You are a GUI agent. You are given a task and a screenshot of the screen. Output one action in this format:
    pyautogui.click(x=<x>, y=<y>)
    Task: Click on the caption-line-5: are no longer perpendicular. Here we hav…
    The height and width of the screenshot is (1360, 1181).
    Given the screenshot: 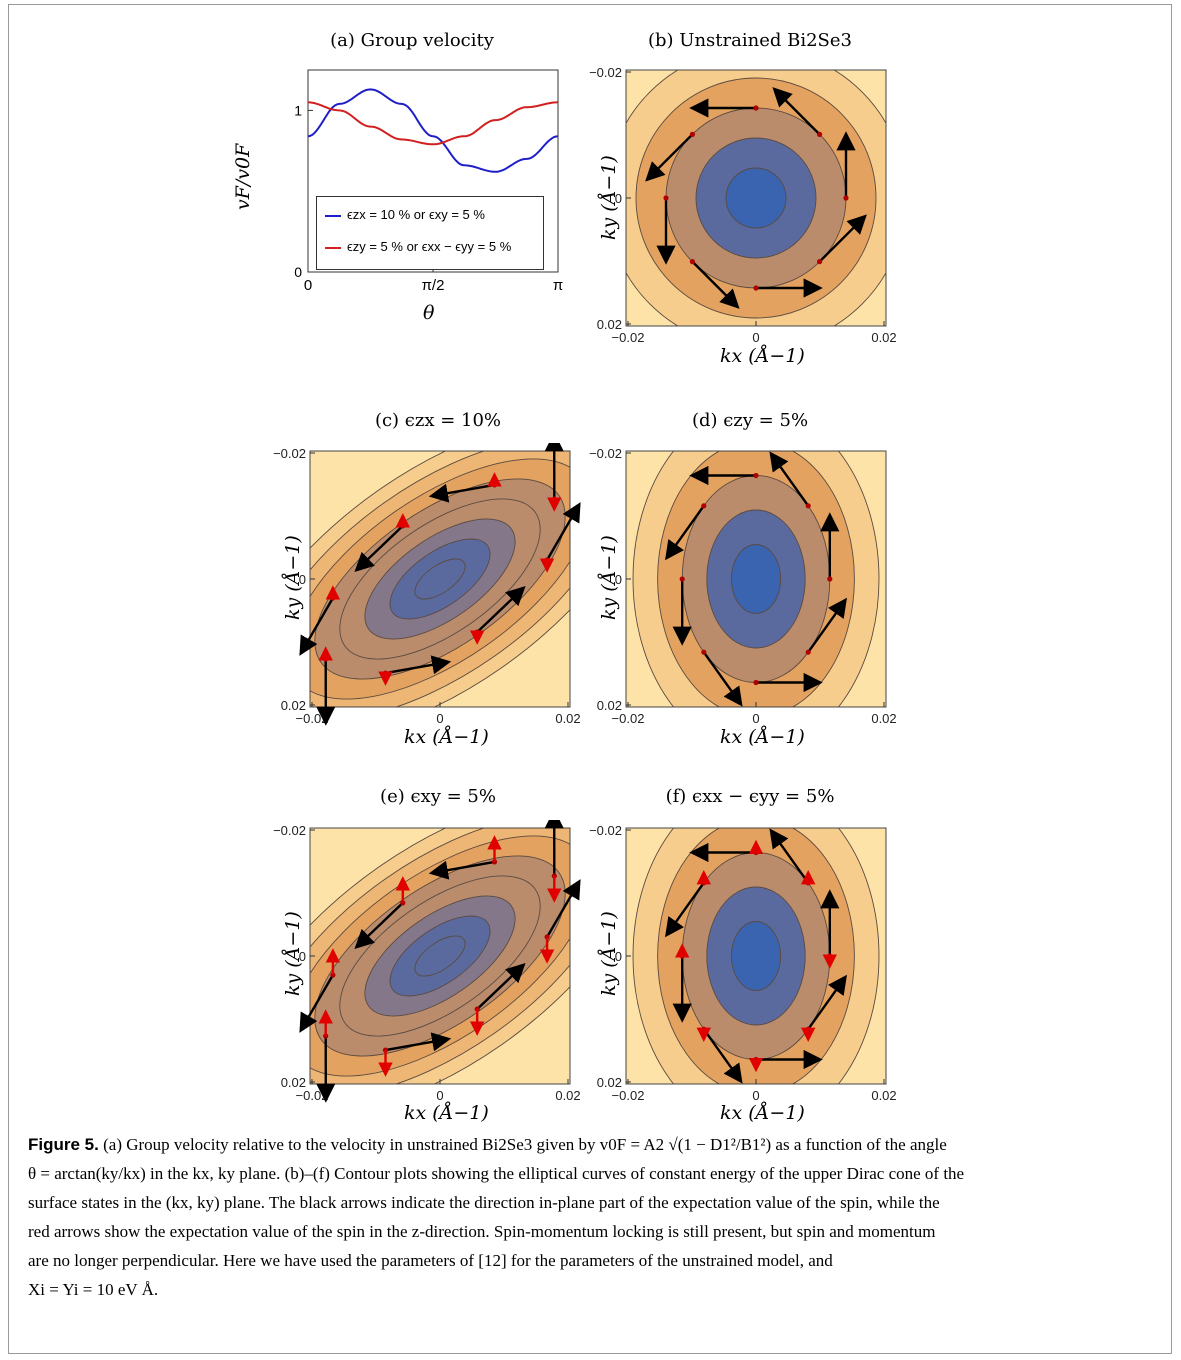 What is the action you would take?
    pyautogui.click(x=430, y=1260)
    